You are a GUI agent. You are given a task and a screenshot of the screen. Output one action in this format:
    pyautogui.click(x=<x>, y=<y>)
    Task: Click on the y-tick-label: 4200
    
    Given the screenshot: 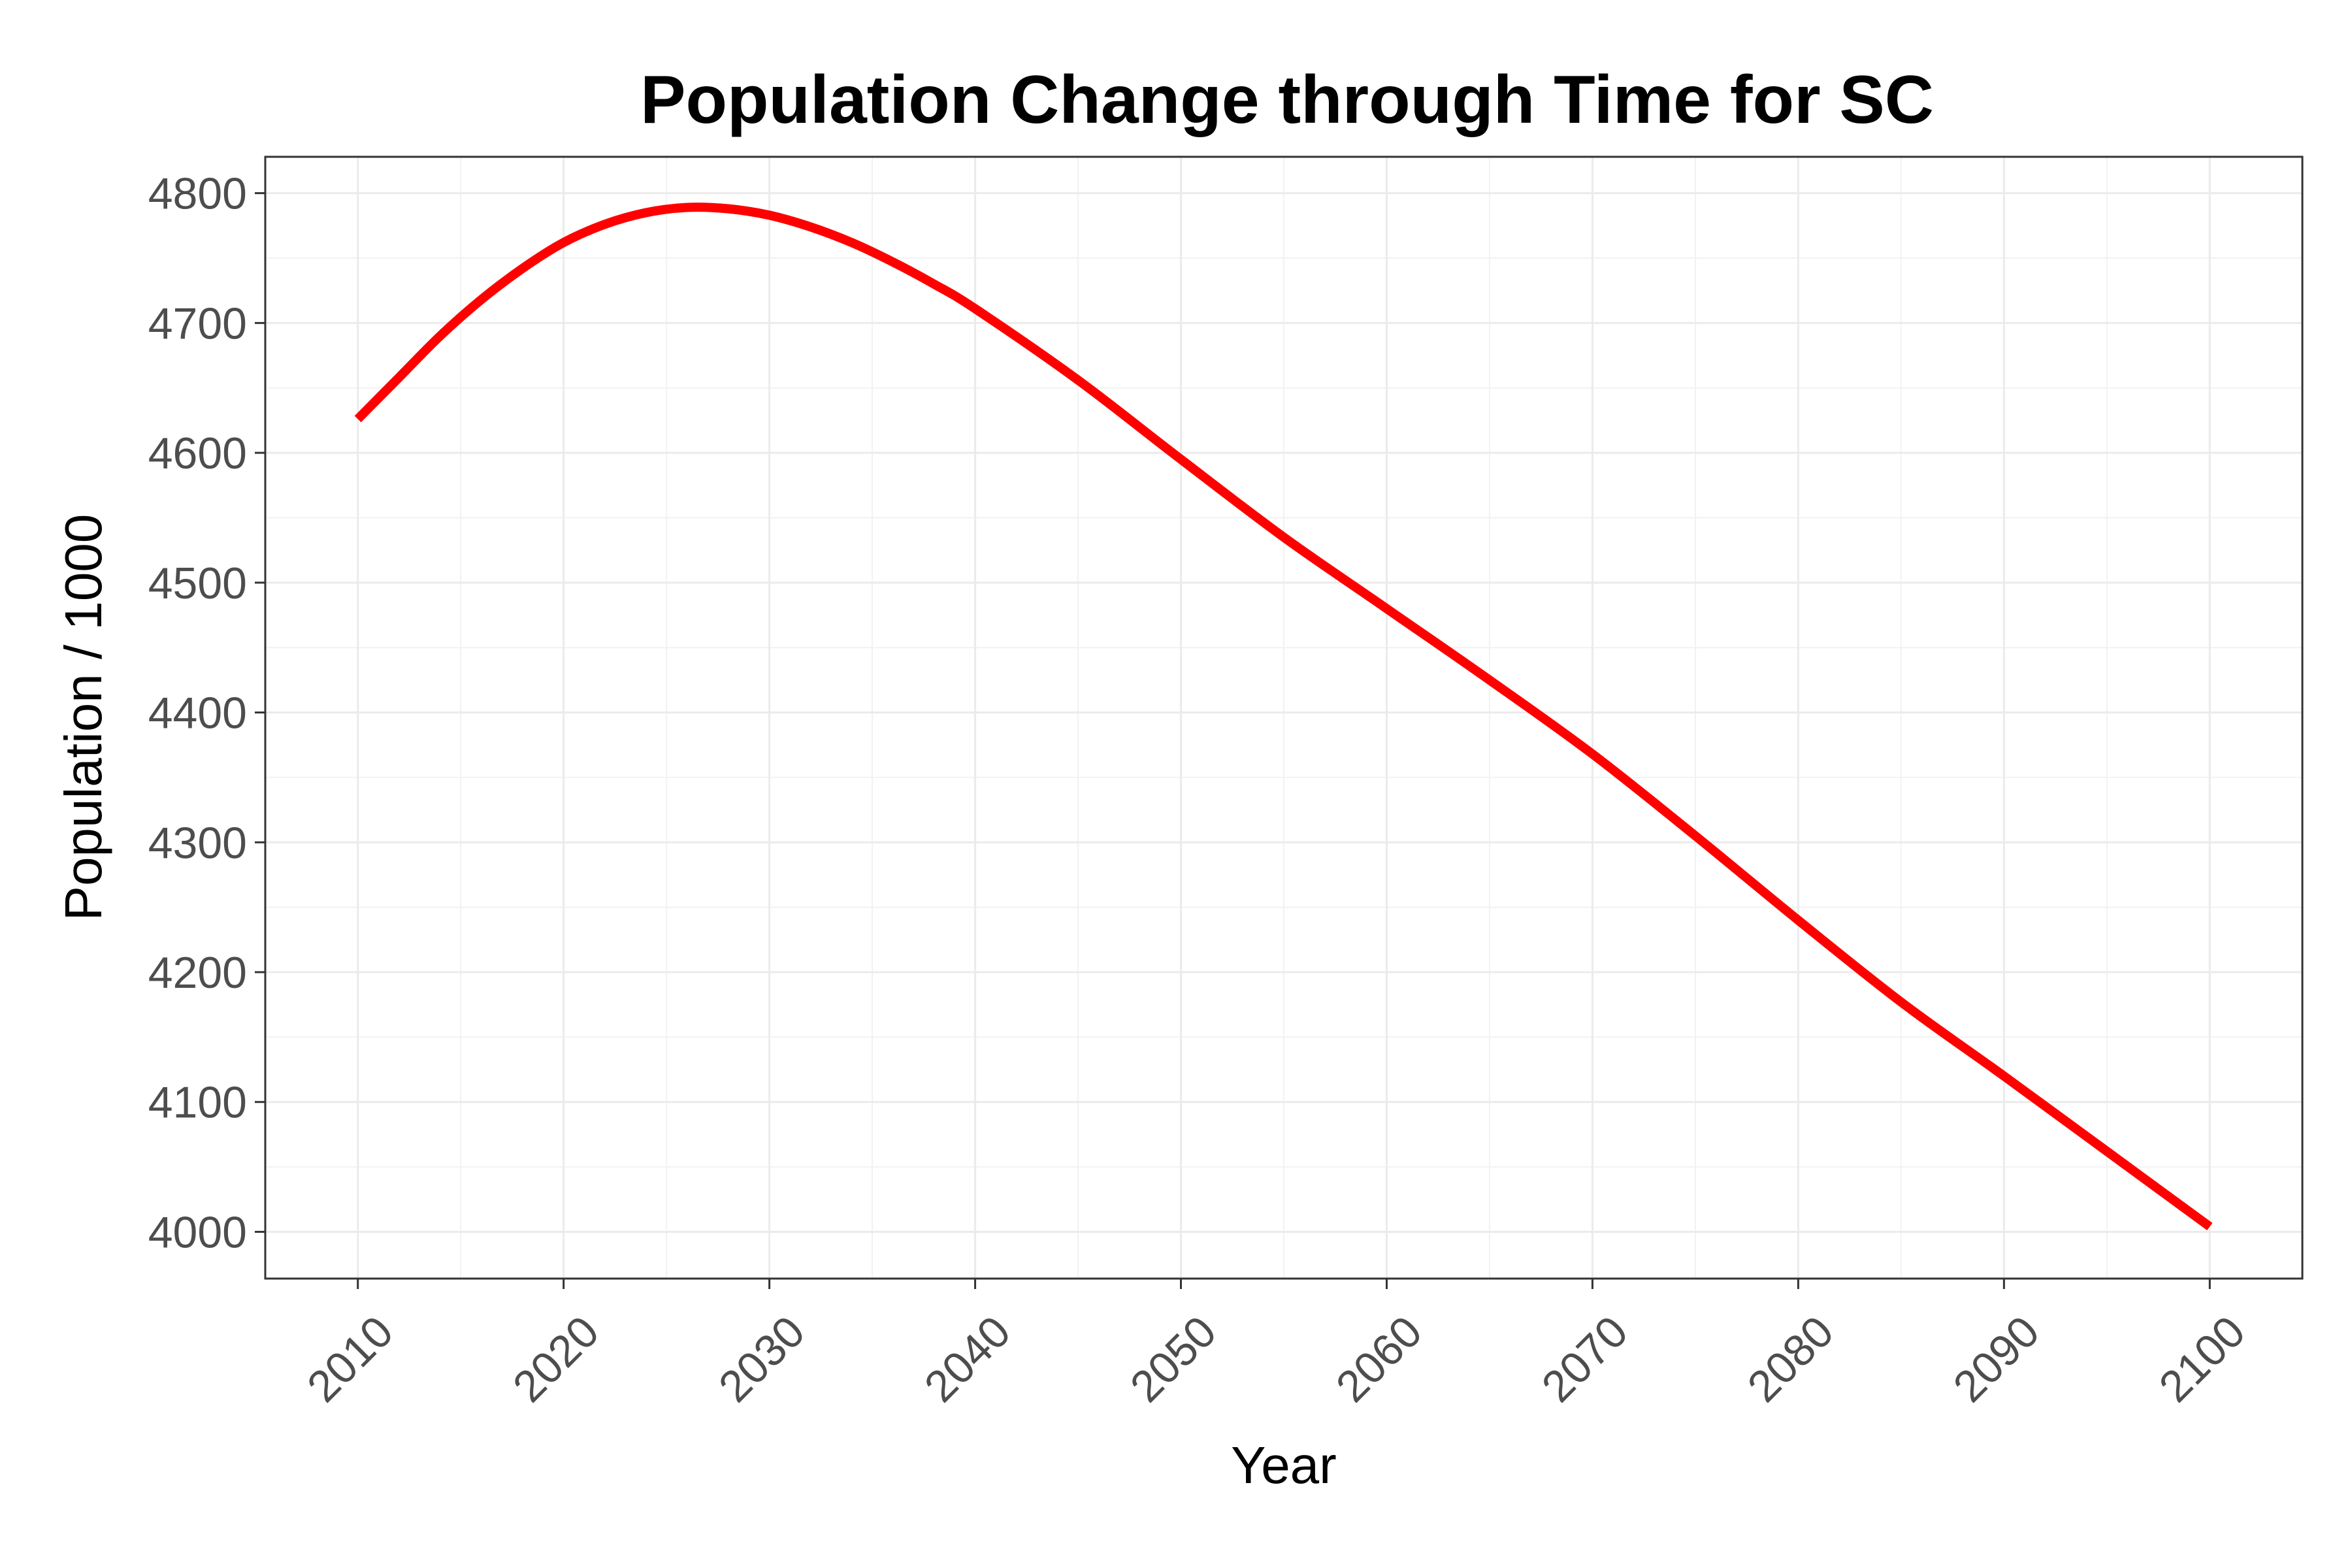 What is the action you would take?
    pyautogui.click(x=197, y=973)
    